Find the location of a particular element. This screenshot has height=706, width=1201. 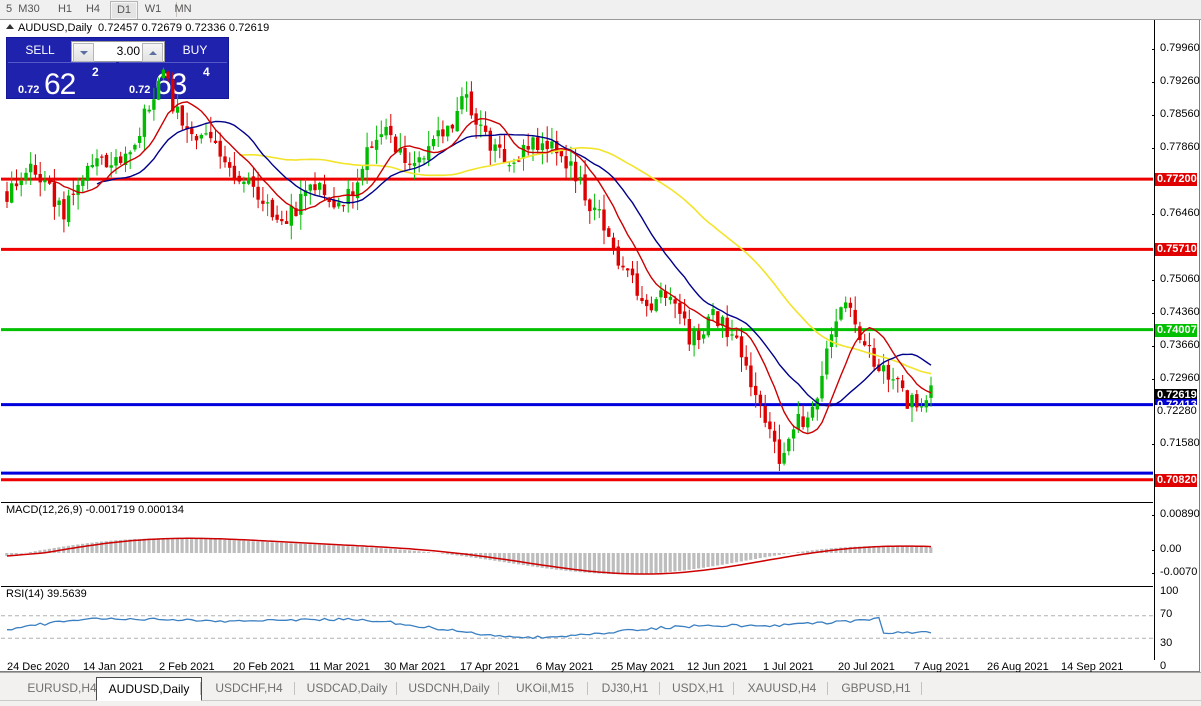

price-tick-0.79260: 0.79260 is located at coordinates (1177, 81).